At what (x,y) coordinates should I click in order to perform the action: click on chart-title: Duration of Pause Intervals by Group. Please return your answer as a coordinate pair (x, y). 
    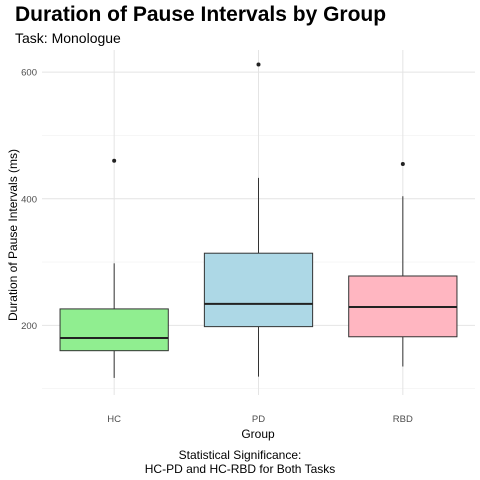
    Looking at the image, I should click on (201, 14).